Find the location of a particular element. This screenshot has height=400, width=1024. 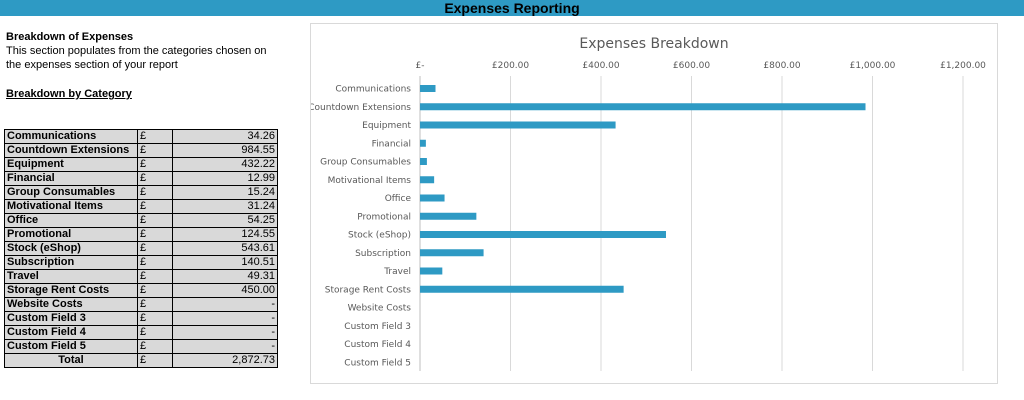

amount-cell: 984.55 is located at coordinates (225, 150).